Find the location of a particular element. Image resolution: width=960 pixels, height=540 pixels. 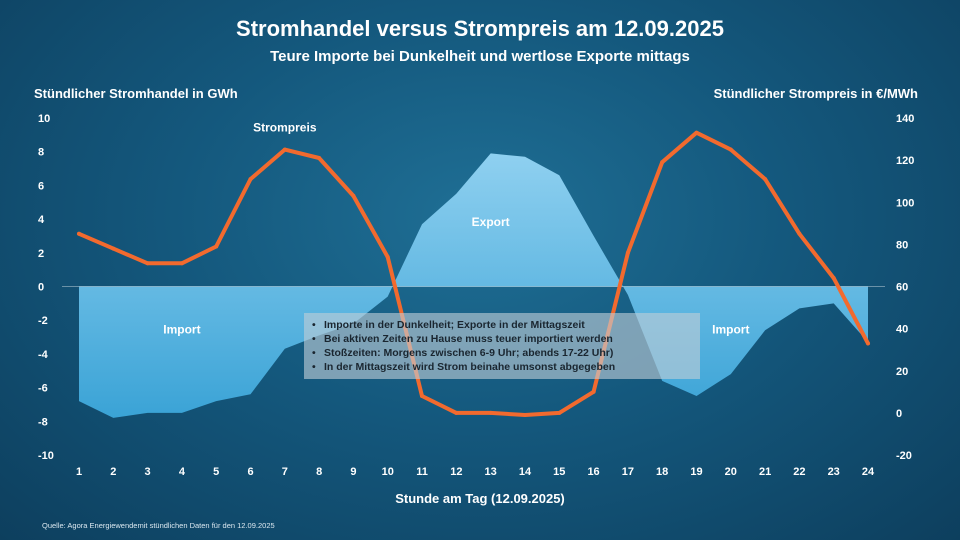

x-axis-tick: 22 is located at coordinates (799, 472).